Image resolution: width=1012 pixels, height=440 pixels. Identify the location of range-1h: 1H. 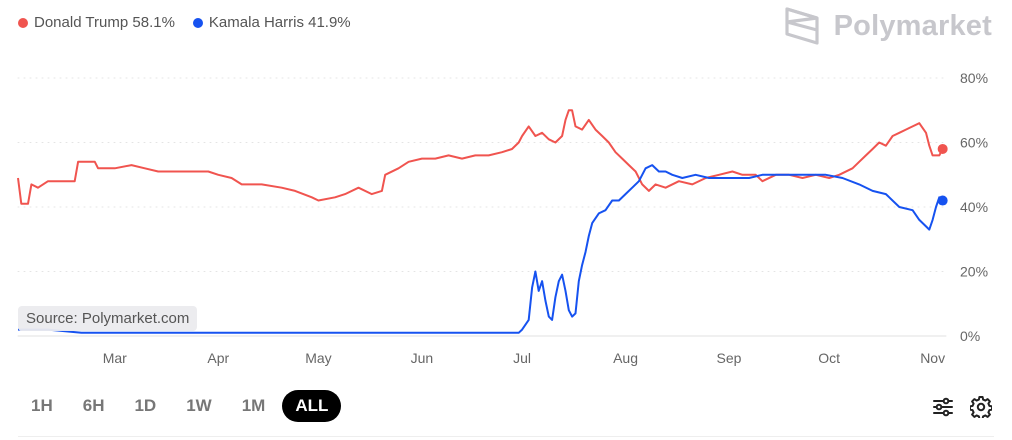
(42, 406).